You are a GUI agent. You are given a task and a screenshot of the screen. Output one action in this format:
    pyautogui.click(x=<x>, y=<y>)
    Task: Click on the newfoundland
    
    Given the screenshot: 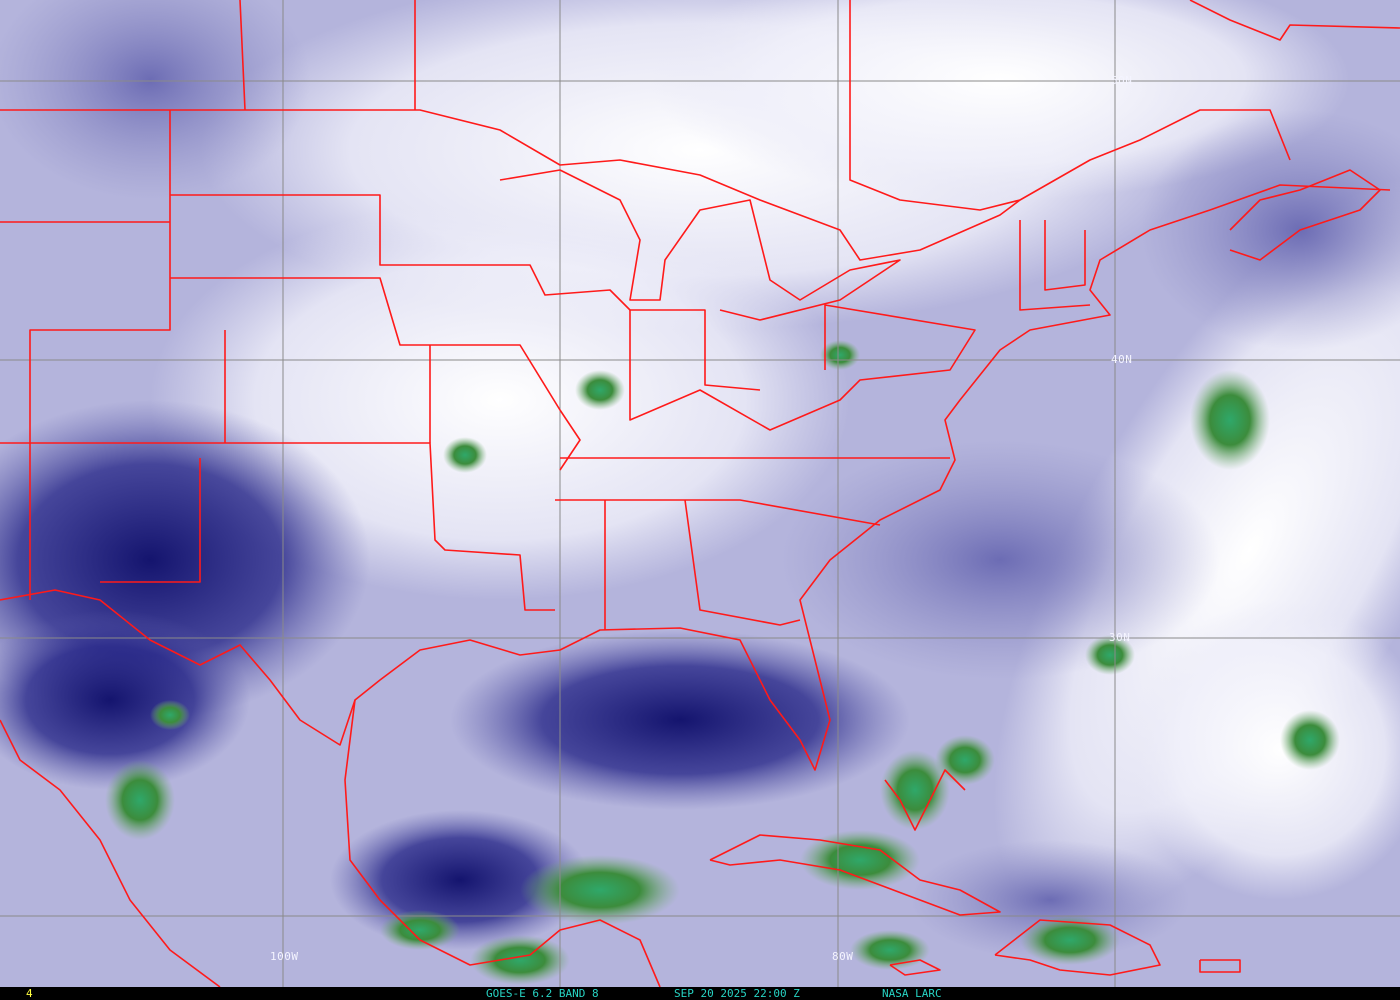 What is the action you would take?
    pyautogui.click(x=1305, y=215)
    